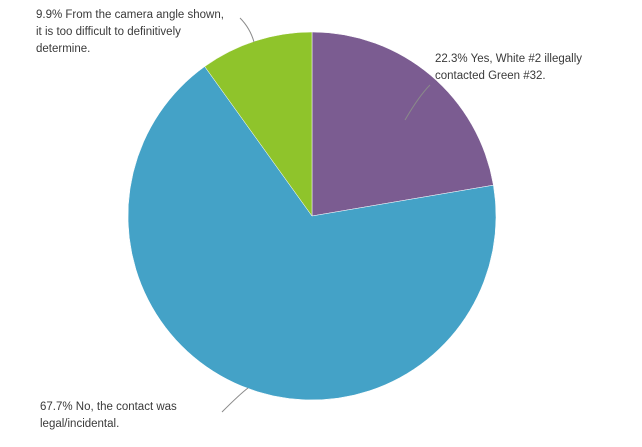 The height and width of the screenshot is (447, 642). Describe the element at coordinates (79, 424) in the screenshot. I see `slice-label-no-line-2: legal/incidental.` at that location.